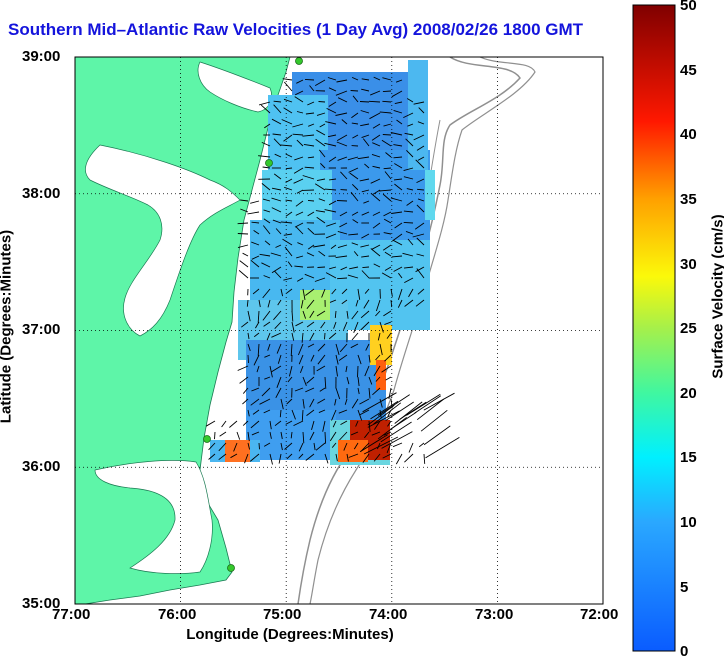 The width and height of the screenshot is (724, 660). I want to click on colorbar-tick: 5, so click(684, 588).